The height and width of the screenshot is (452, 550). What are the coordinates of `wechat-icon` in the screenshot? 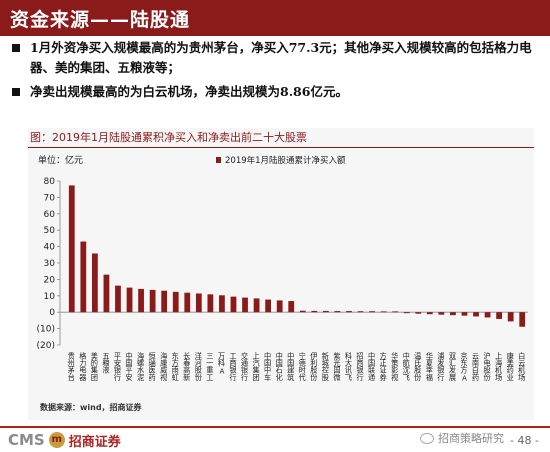 It's located at (427, 438).